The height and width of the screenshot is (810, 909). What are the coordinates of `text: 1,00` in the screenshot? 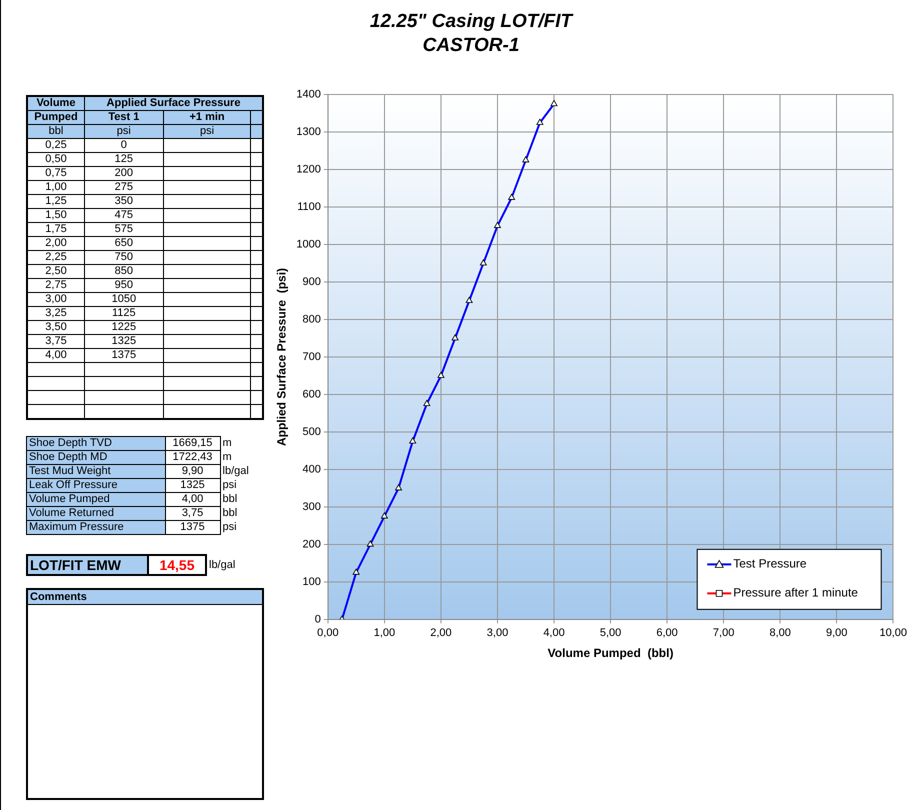 It's located at (55, 187).